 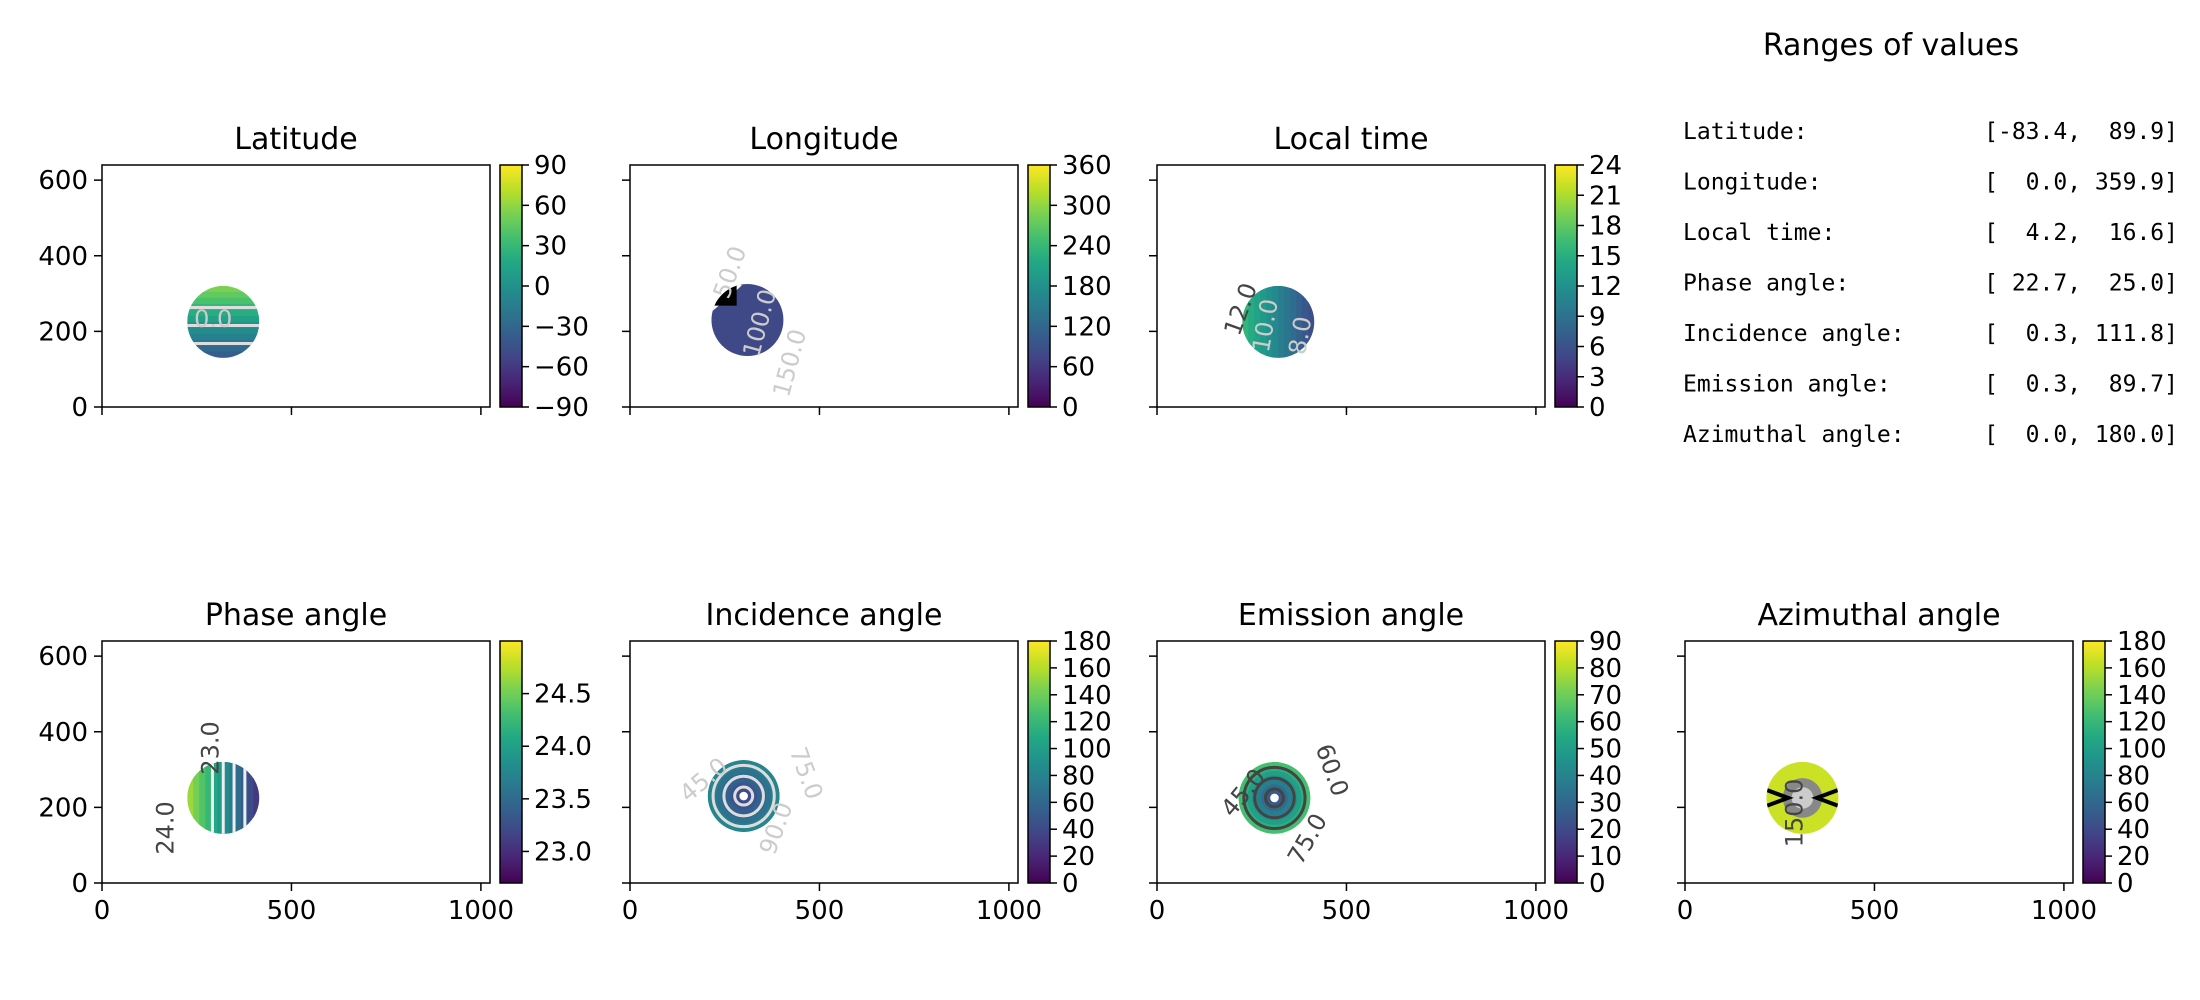 I want to click on colorbar-tick-label: −60, so click(x=561, y=368).